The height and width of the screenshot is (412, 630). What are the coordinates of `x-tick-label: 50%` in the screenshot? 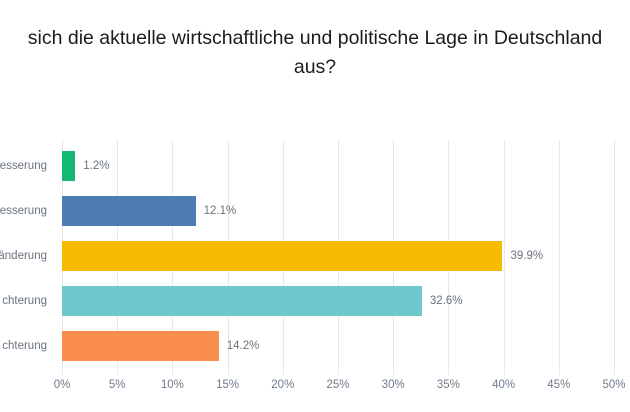 It's located at (614, 385).